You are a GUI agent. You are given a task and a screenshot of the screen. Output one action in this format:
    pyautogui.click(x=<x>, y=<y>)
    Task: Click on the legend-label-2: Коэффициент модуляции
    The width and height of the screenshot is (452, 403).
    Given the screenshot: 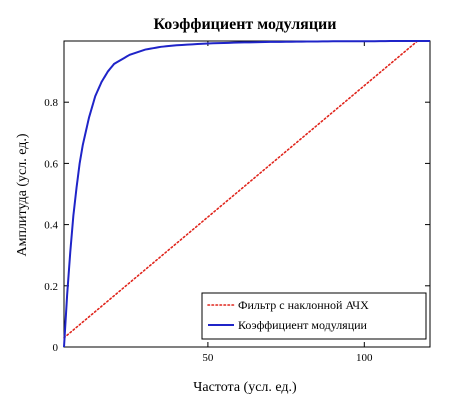 What is the action you would take?
    pyautogui.click(x=303, y=325)
    